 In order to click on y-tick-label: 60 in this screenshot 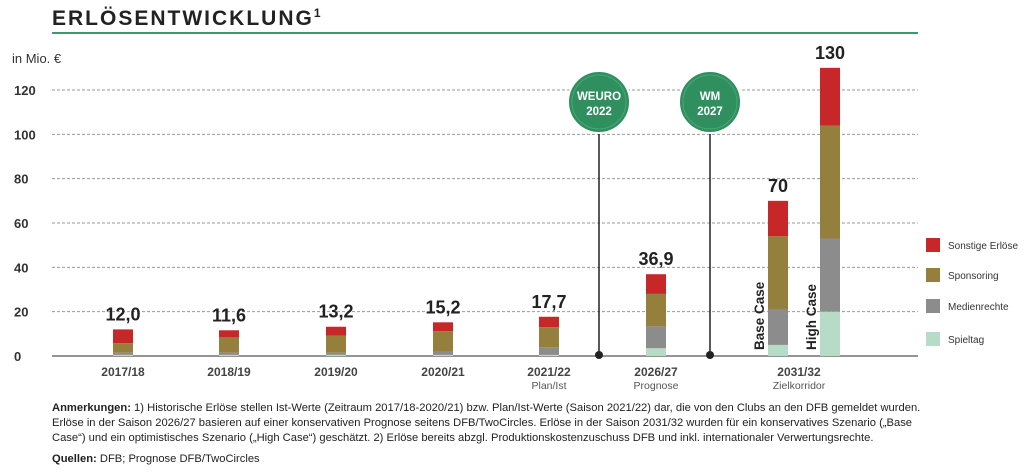, I will do `click(21, 223)`.